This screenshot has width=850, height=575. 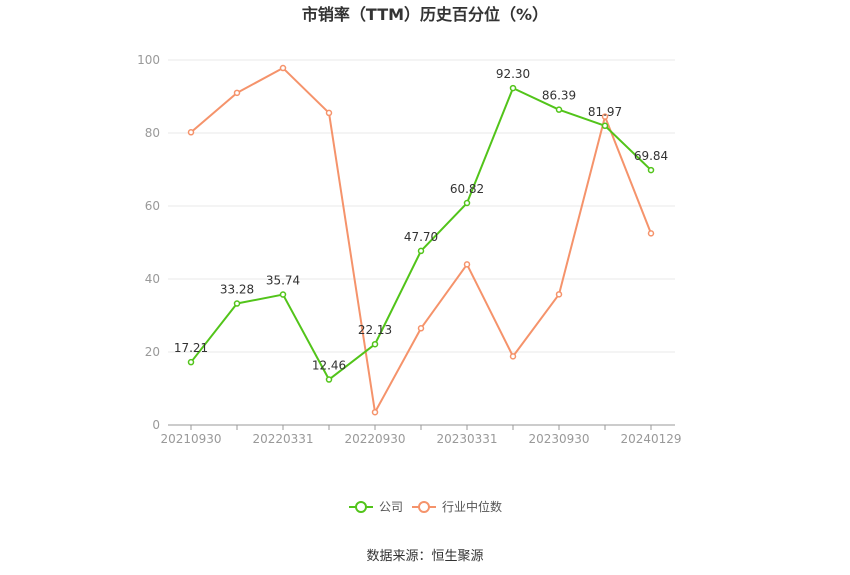 I want to click on x-tick-label-5: 20240129, so click(x=650, y=439).